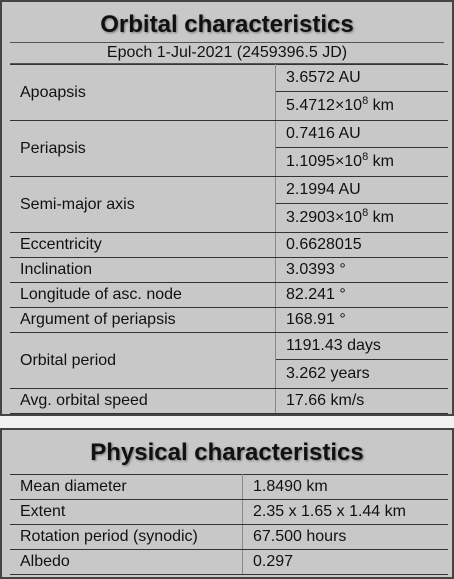 The height and width of the screenshot is (579, 454). I want to click on period-row: Orbital period 1191.43 days, so click(229, 360).